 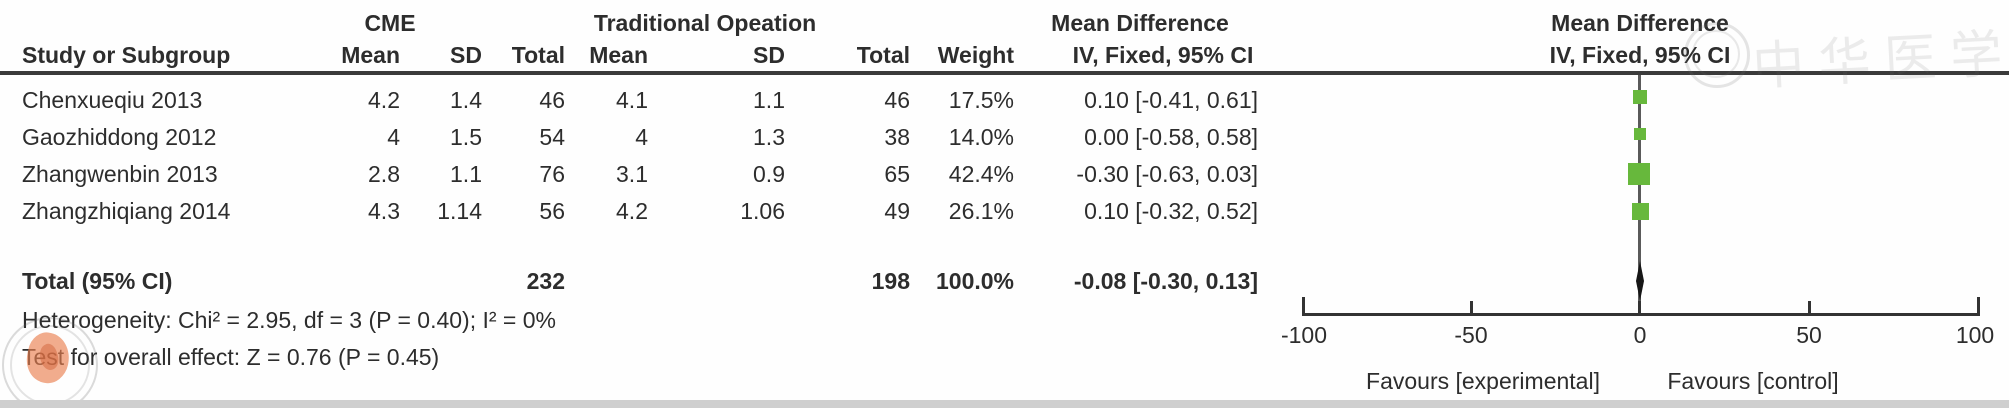 What do you see at coordinates (1304, 335) in the screenshot?
I see `axis-tick-label: -100` at bounding box center [1304, 335].